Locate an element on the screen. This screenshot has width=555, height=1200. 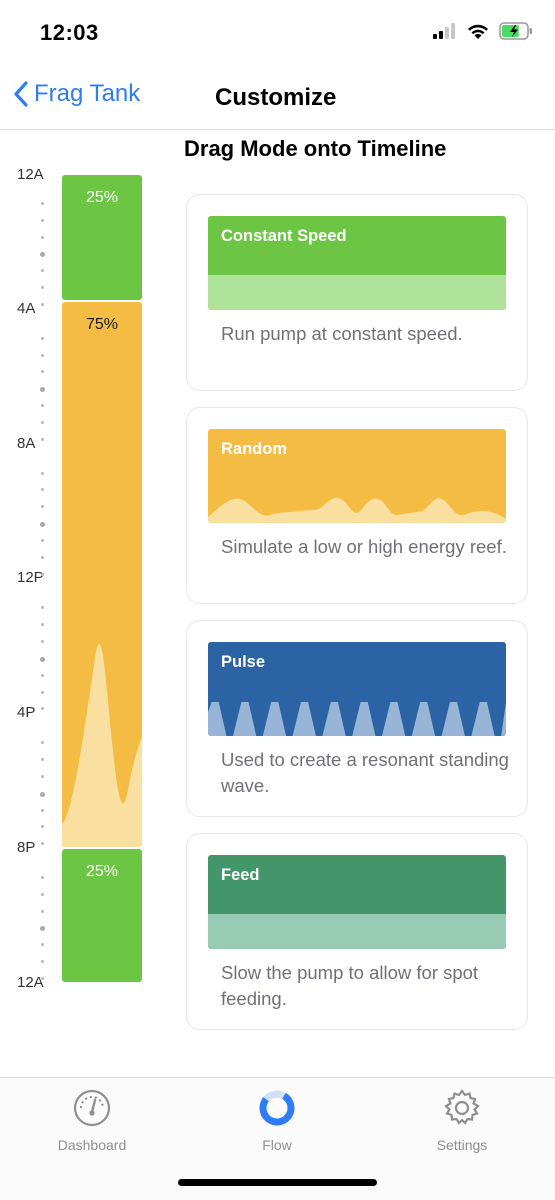
random-wave is located at coordinates (102, 745).